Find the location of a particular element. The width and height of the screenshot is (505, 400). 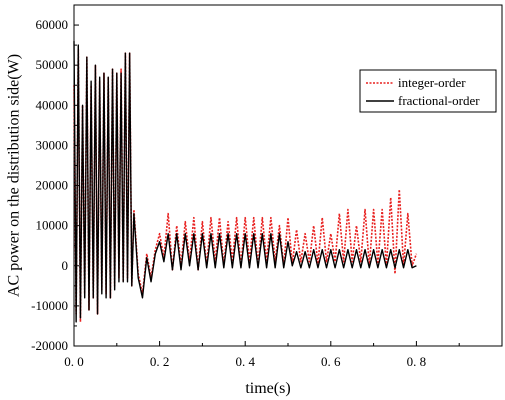

y-tick-label: 40000 is located at coordinates (52, 104).